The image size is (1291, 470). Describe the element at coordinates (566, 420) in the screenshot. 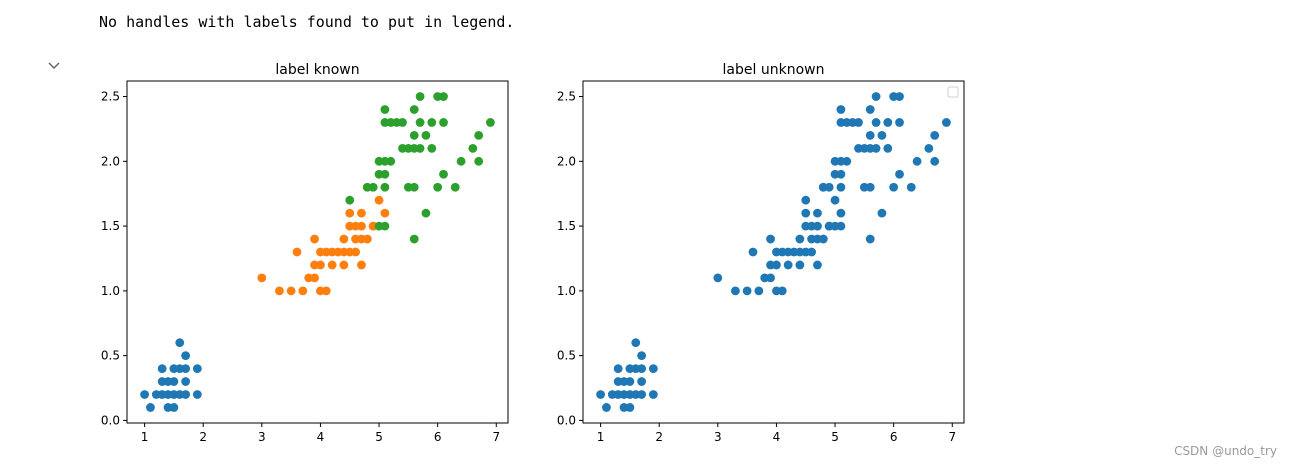

I see `y-tick-label: 0.0` at that location.